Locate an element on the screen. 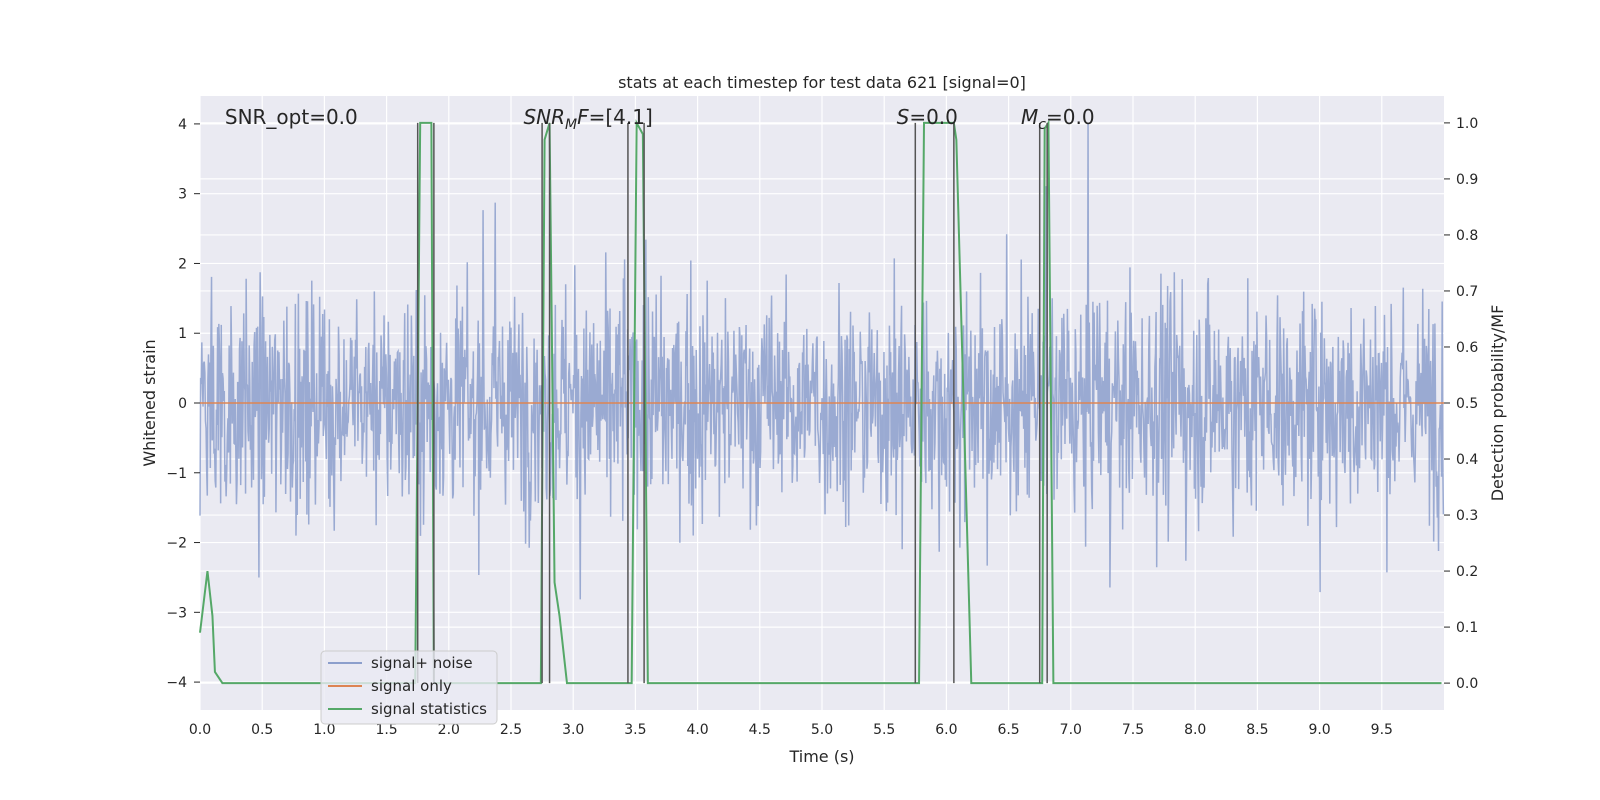 This screenshot has width=1600, height=800. y-tick-label: −4 is located at coordinates (176, 683).